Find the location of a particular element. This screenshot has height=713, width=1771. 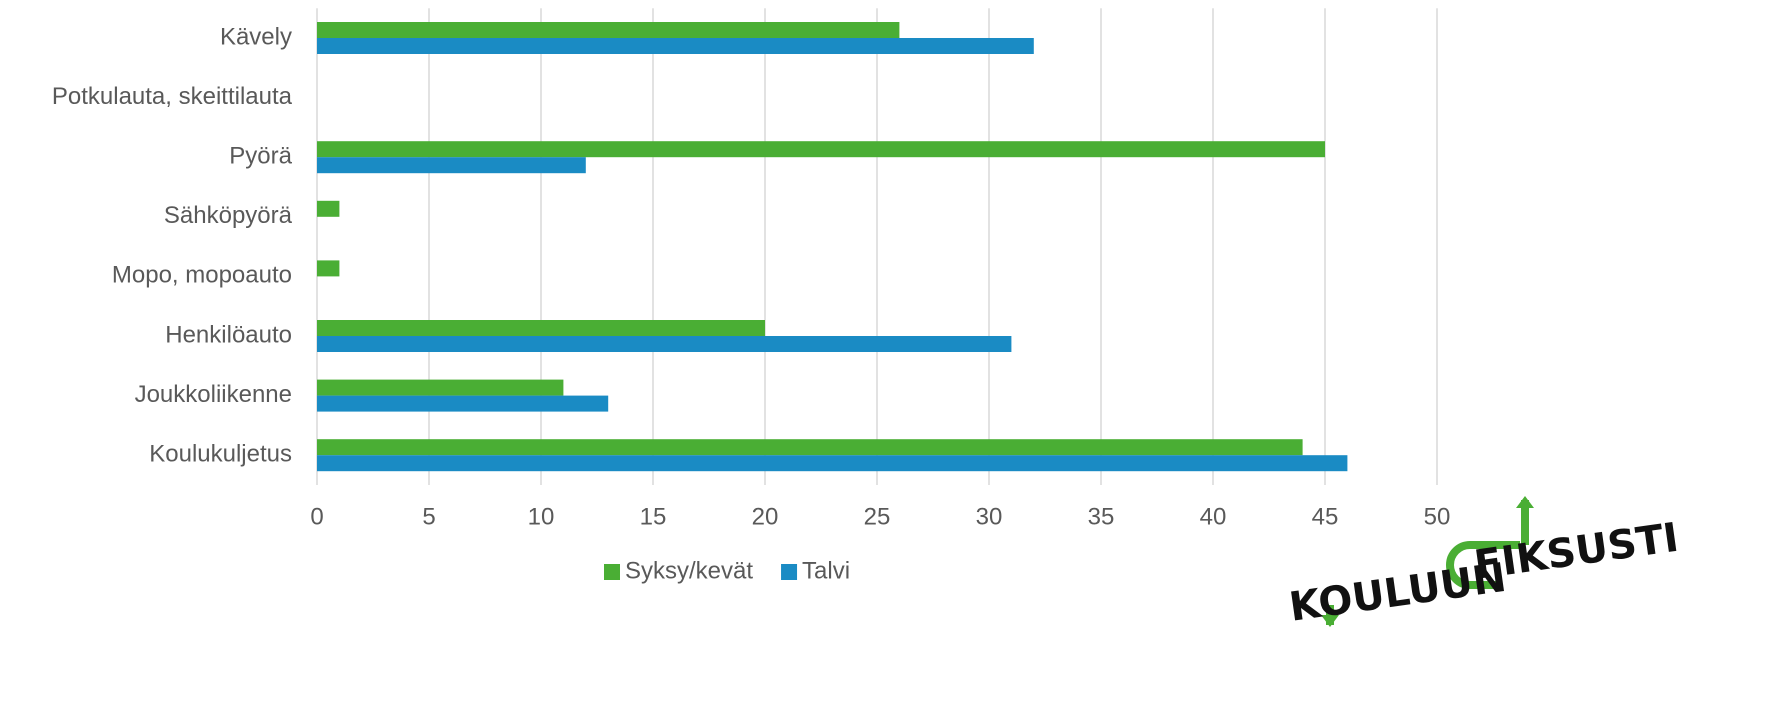

y-tick-label: Mopo, mopoauto is located at coordinates (202, 275).